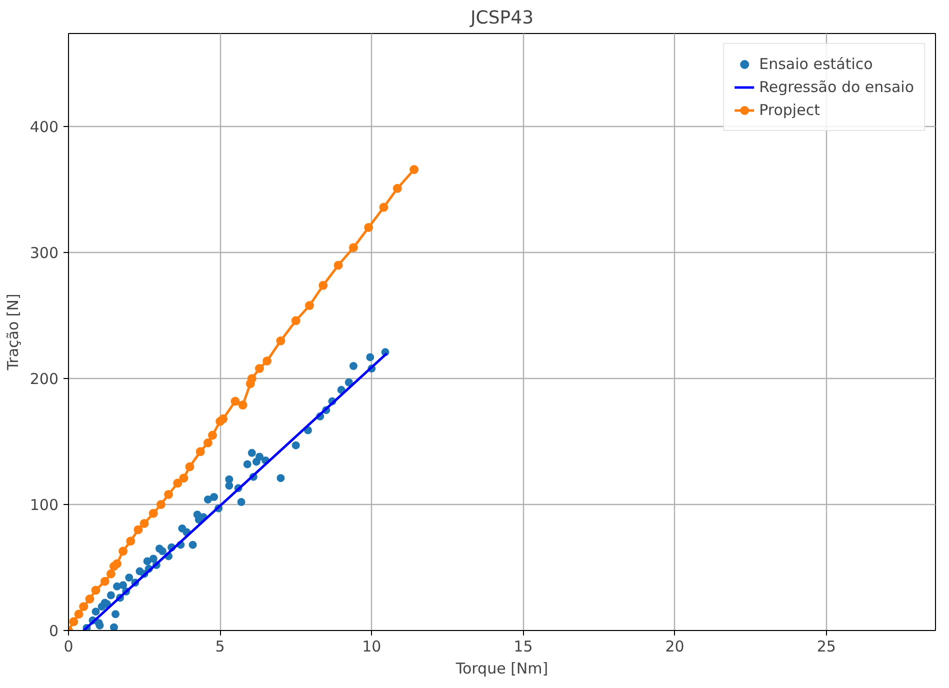 Image resolution: width=949 pixels, height=688 pixels. What do you see at coordinates (501, 669) in the screenshot?
I see `x-axis-title: Torque [Nm]` at bounding box center [501, 669].